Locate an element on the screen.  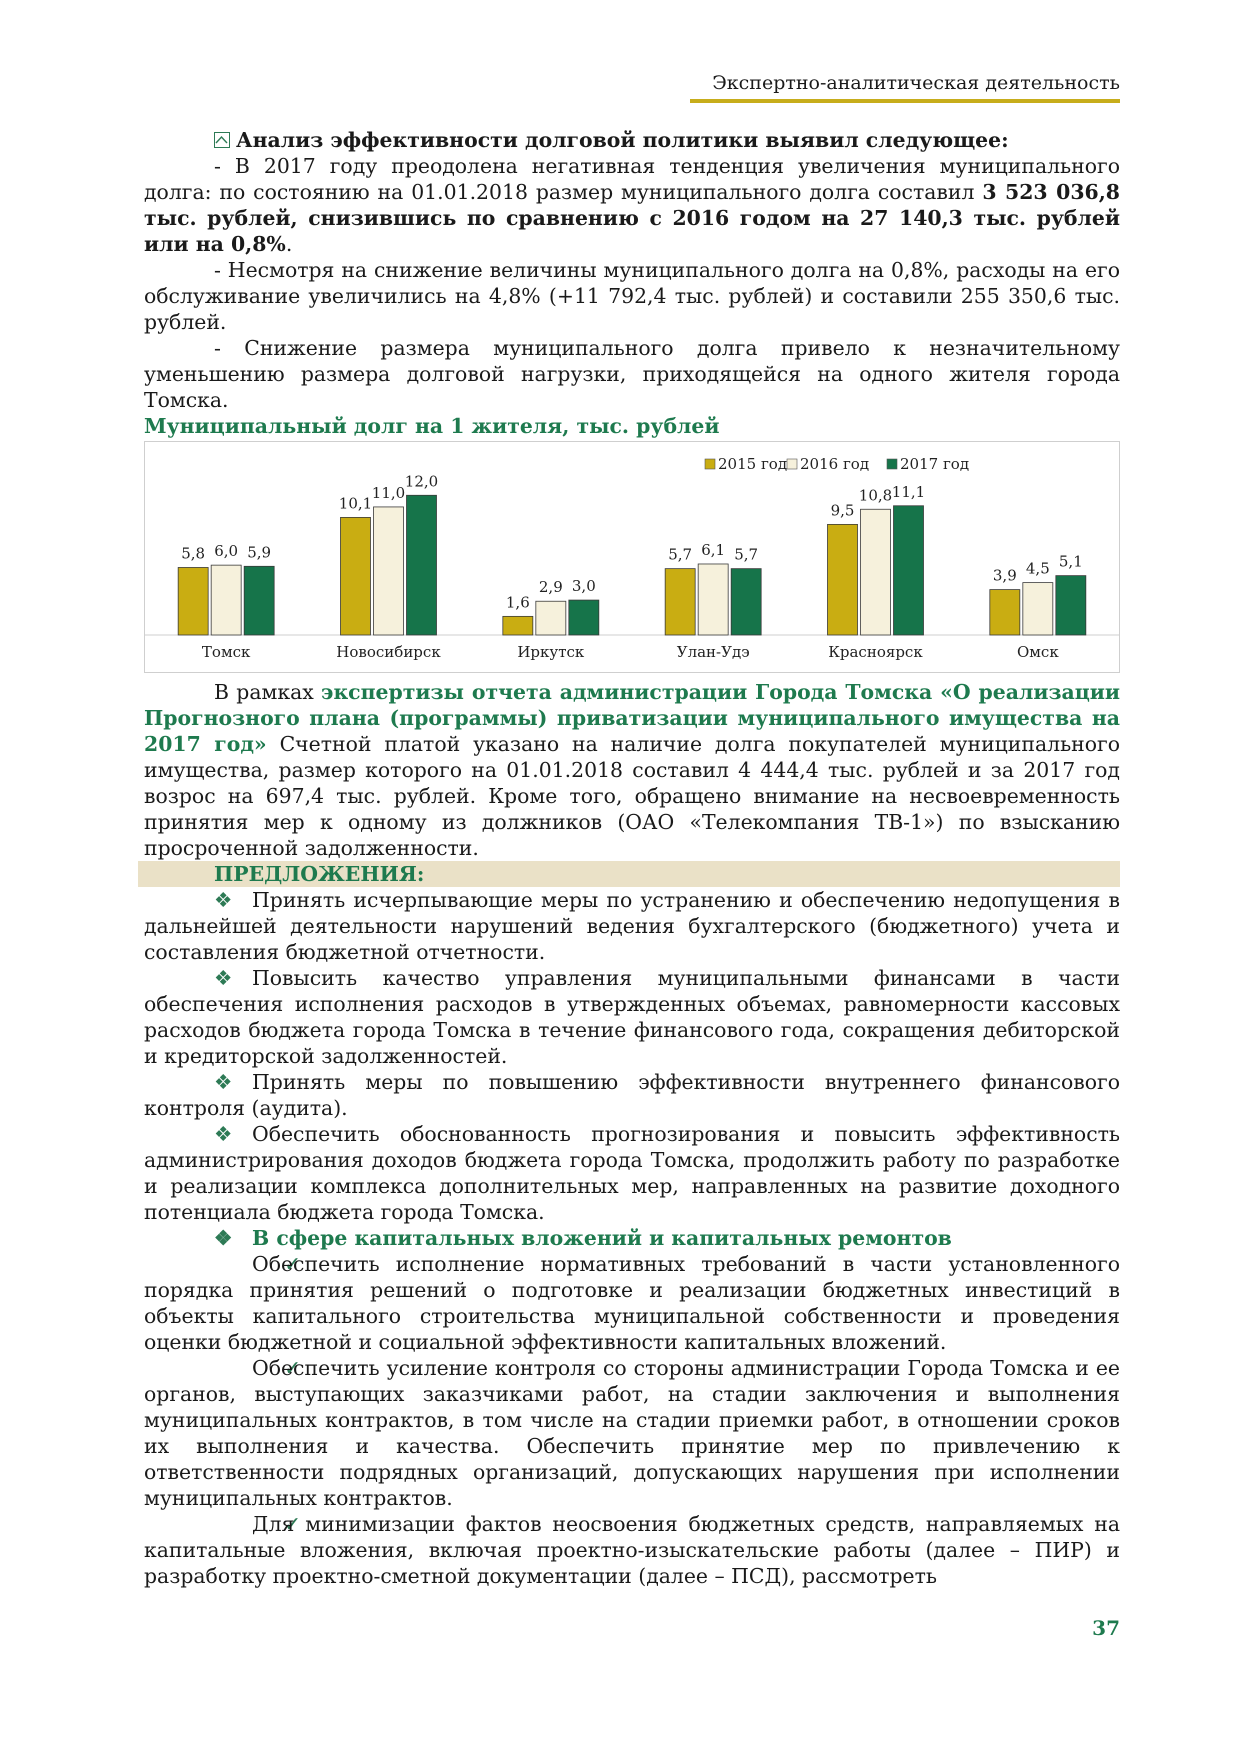
bar-value-label: 11,0 is located at coordinates (388, 493).